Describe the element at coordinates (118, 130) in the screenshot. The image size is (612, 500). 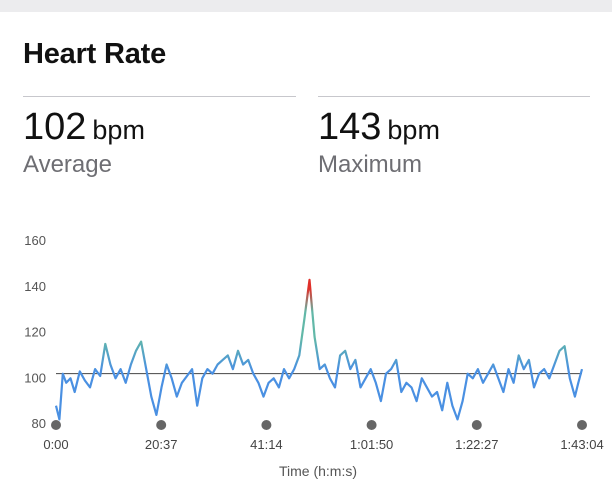
I see `average-unit: bpm` at that location.